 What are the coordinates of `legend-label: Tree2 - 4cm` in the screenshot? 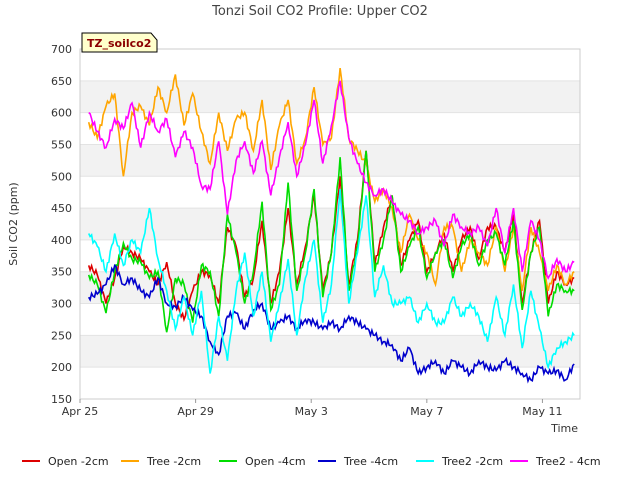 It's located at (568, 461).